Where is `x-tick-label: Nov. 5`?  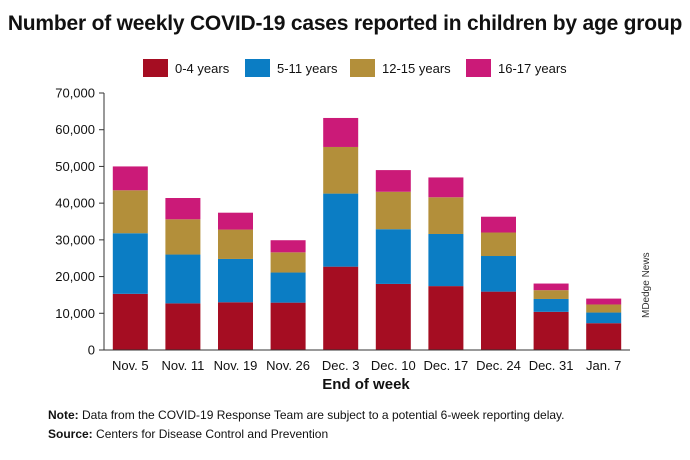
x-tick-label: Nov. 5 is located at coordinates (130, 365).